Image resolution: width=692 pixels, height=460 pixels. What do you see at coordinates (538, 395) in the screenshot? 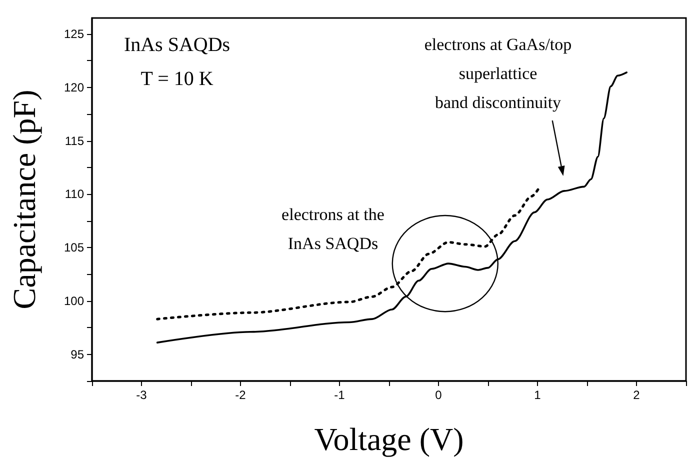
I see `x-tick-label: 1` at bounding box center [538, 395].